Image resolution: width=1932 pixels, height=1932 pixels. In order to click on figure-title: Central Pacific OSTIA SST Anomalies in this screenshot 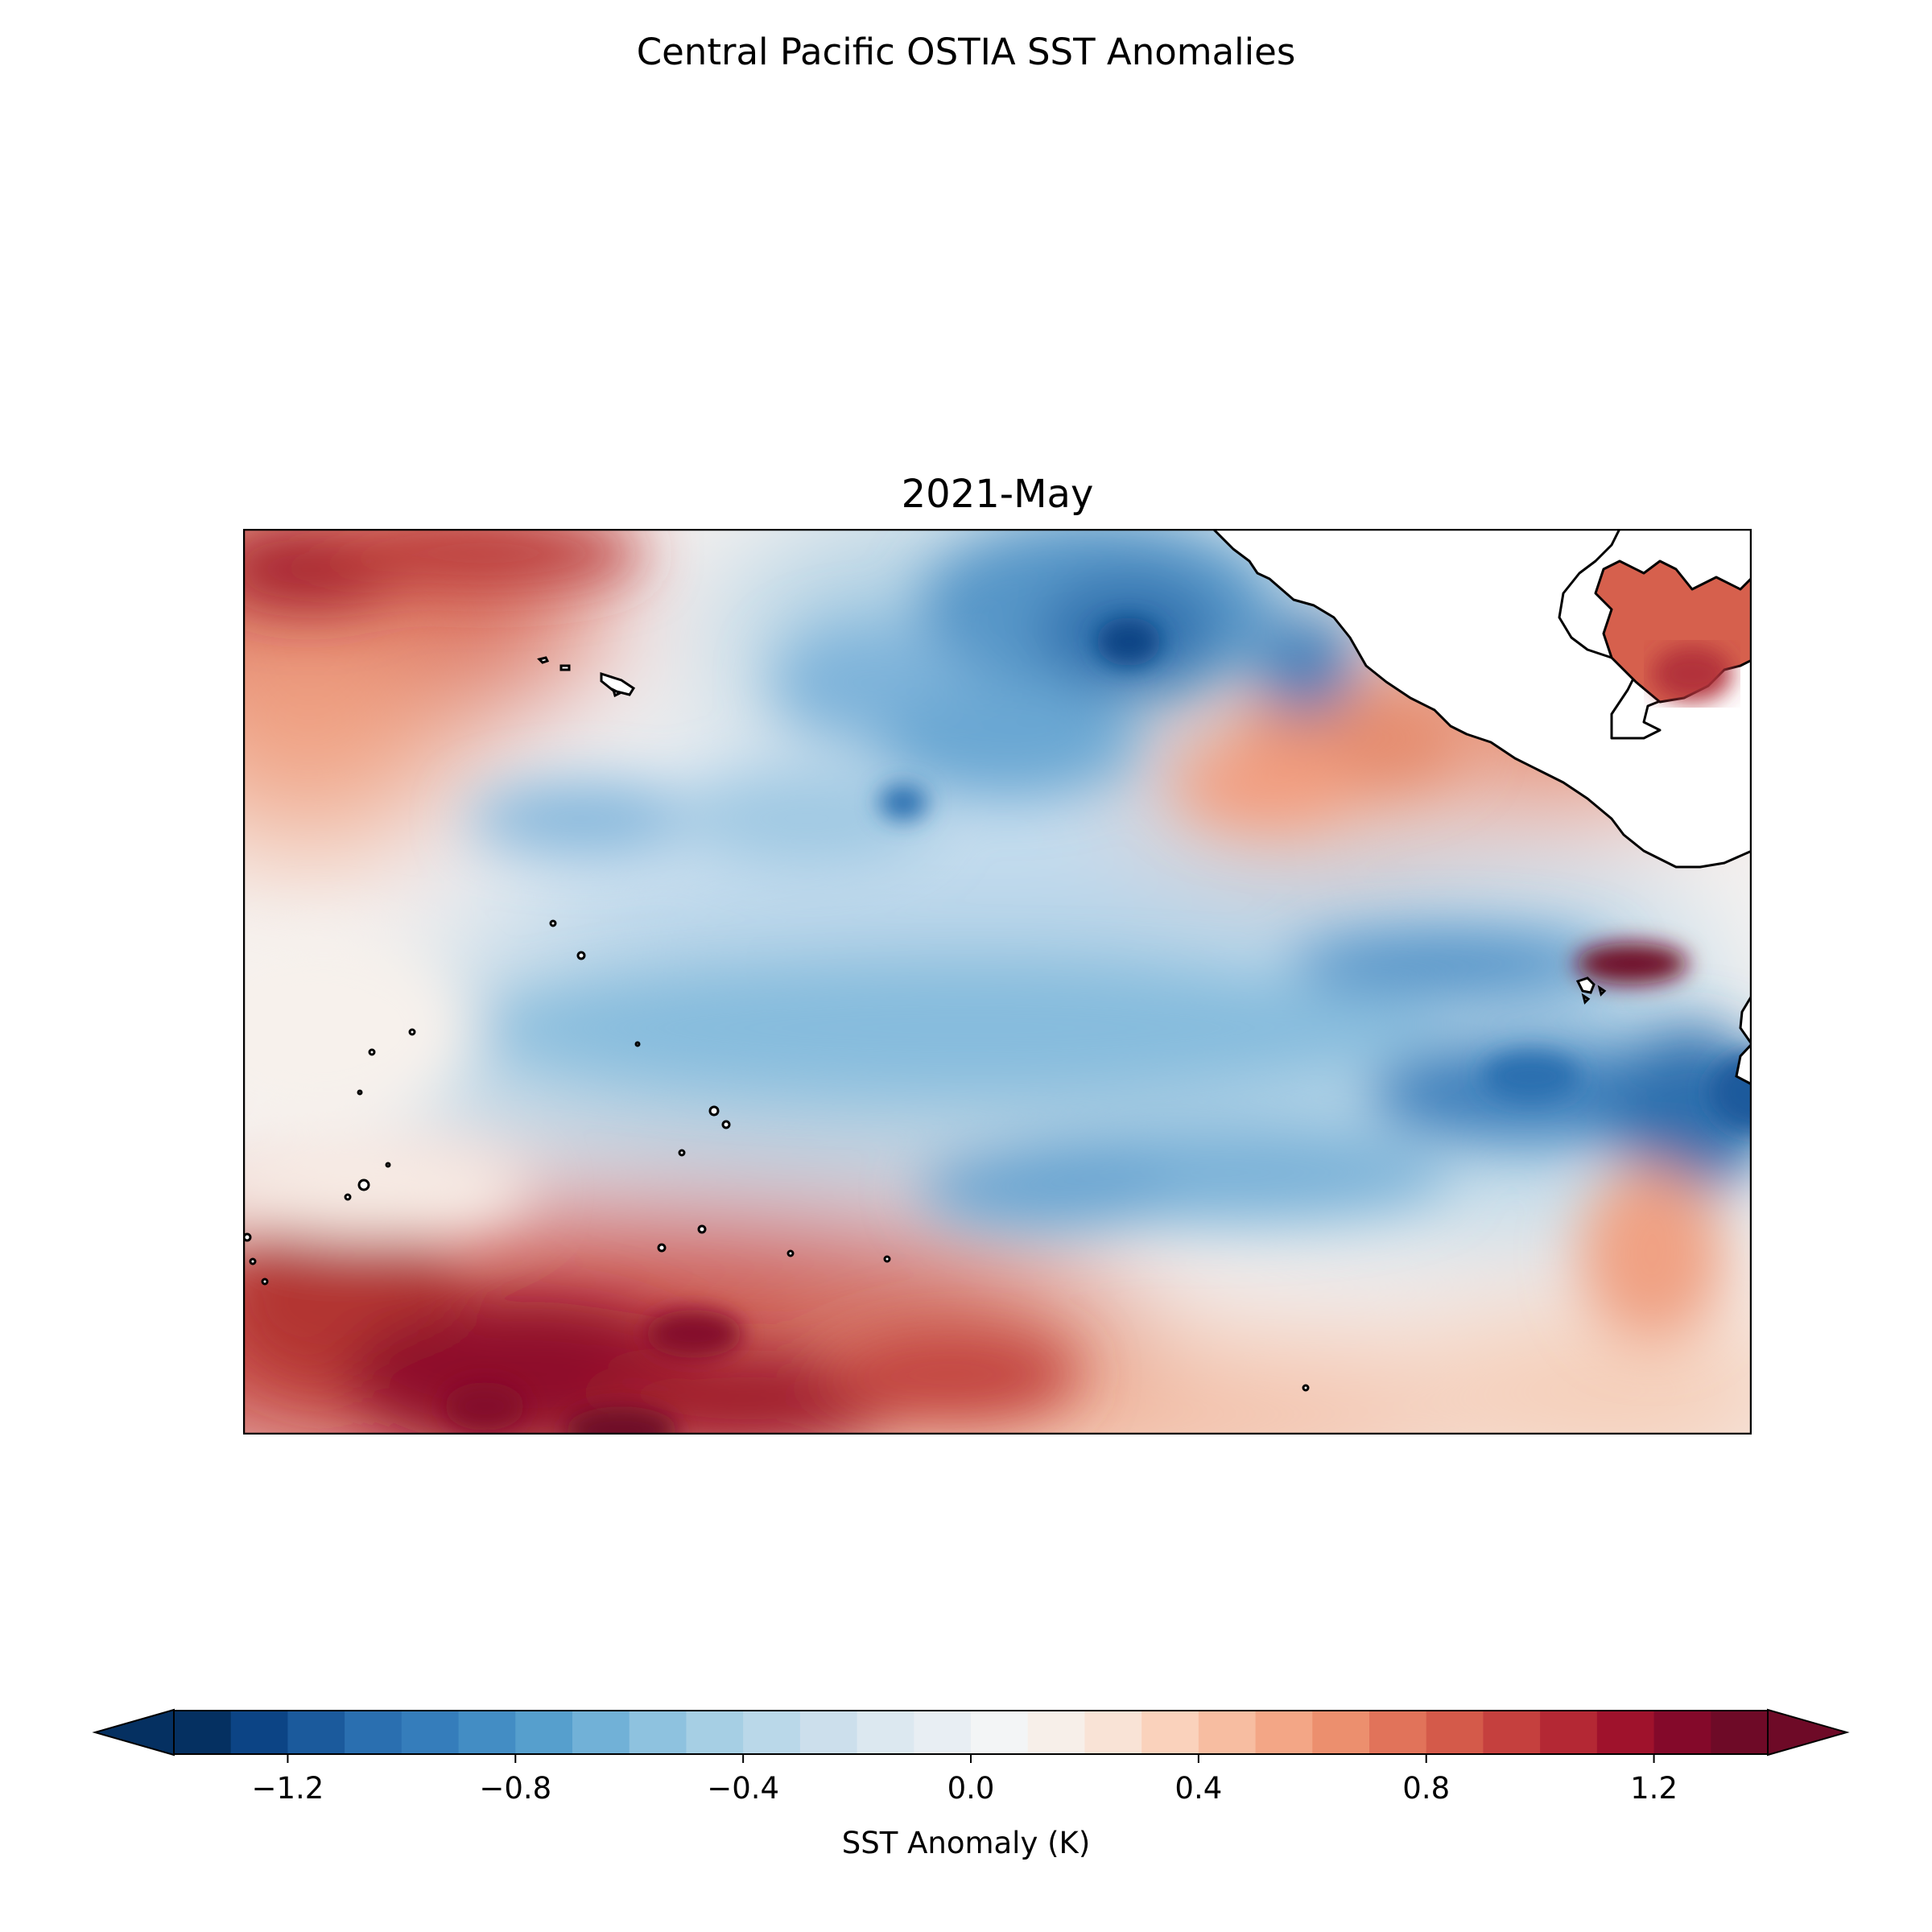, I will do `click(966, 52)`.